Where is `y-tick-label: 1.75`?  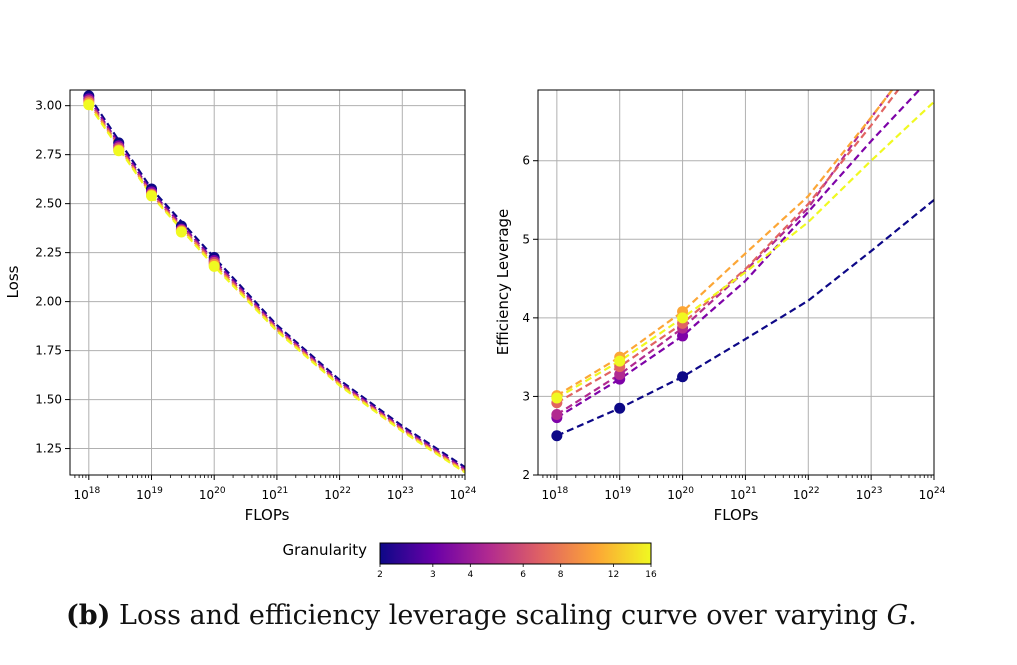
y-tick-label: 1.75 is located at coordinates (48, 351).